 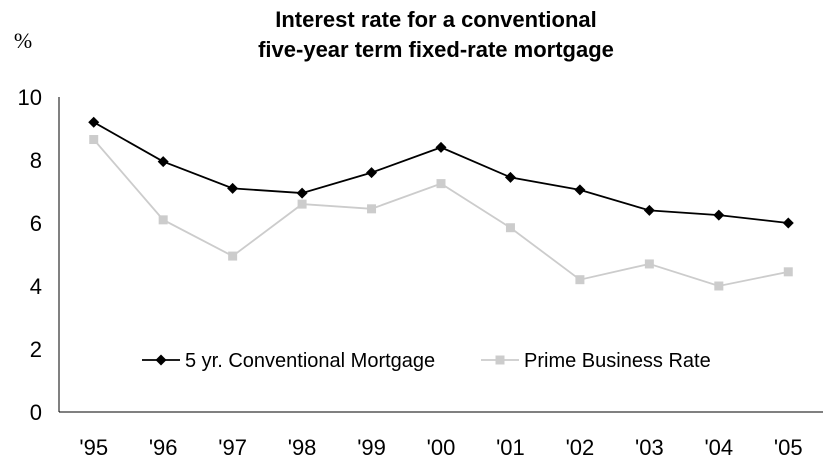 What do you see at coordinates (510, 447) in the screenshot?
I see `x-tick-label: '01` at bounding box center [510, 447].